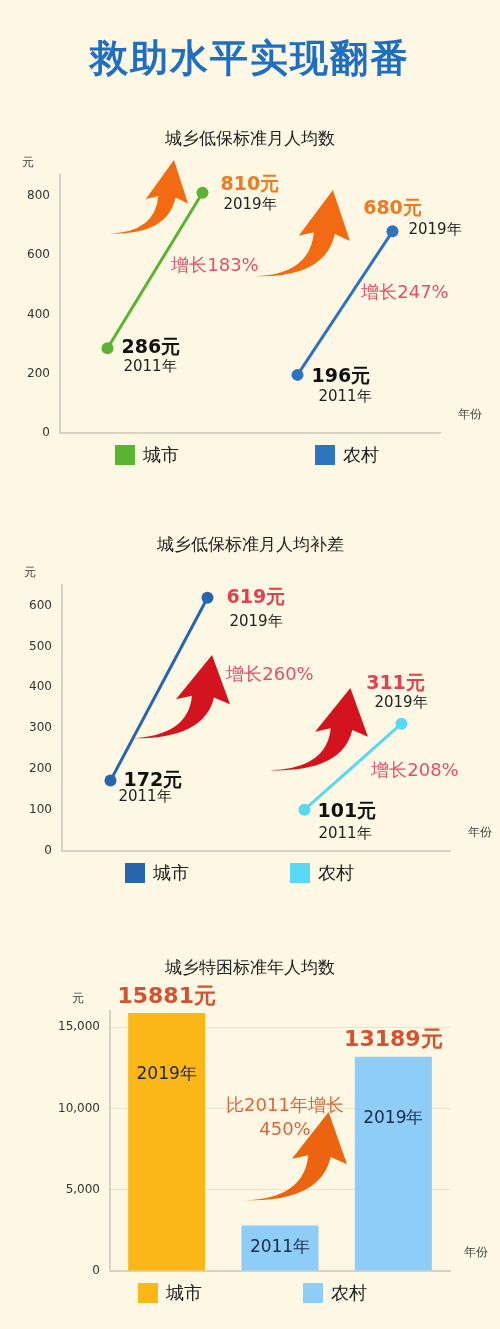 This screenshot has width=500, height=1329. Describe the element at coordinates (250, 138) in the screenshot. I see `chart-subtitle: 城乡低保标准月人均数` at that location.